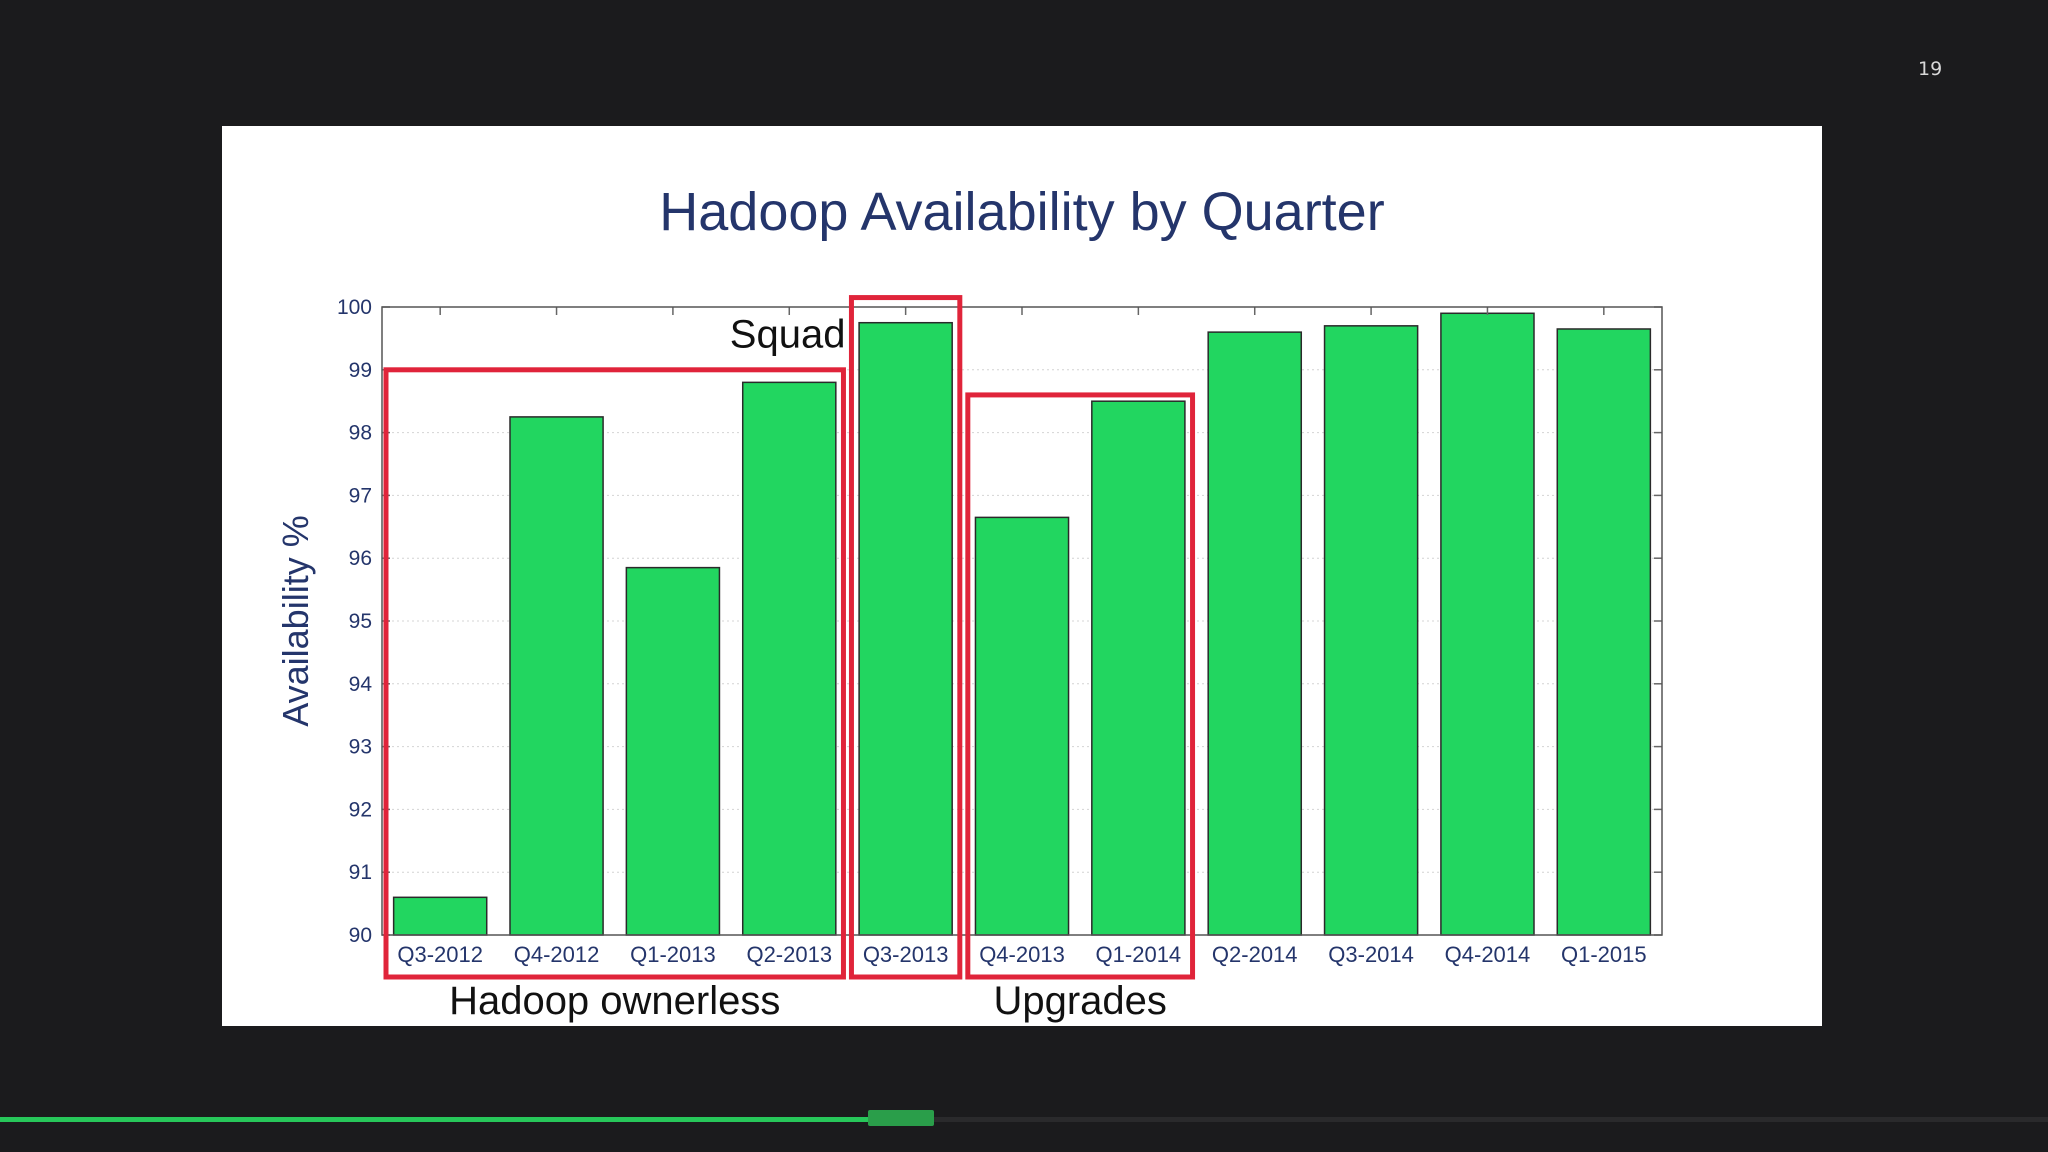  Describe the element at coordinates (360, 621) in the screenshot. I see `y-tick-label: 95` at that location.